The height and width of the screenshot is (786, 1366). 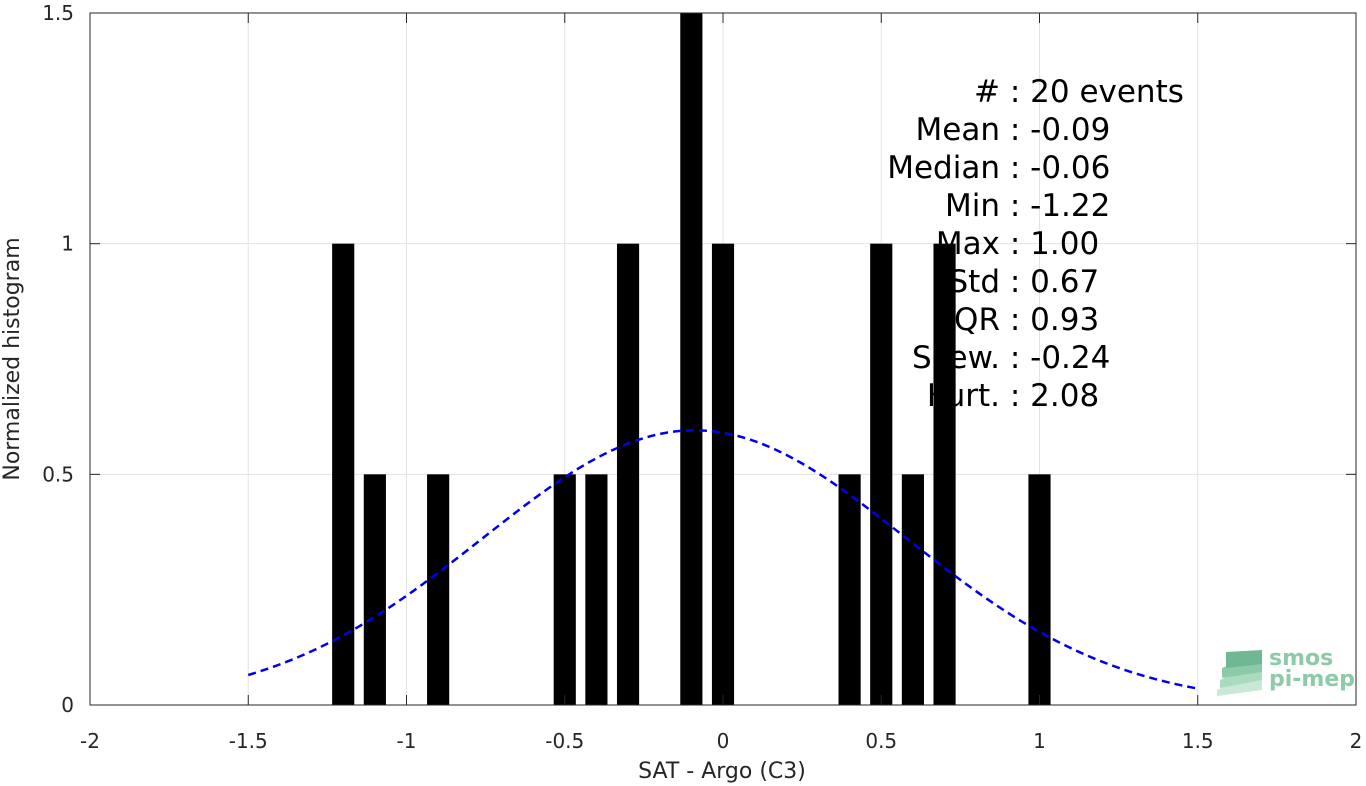 What do you see at coordinates (67, 705) in the screenshot?
I see `y-tick-label: 0` at bounding box center [67, 705].